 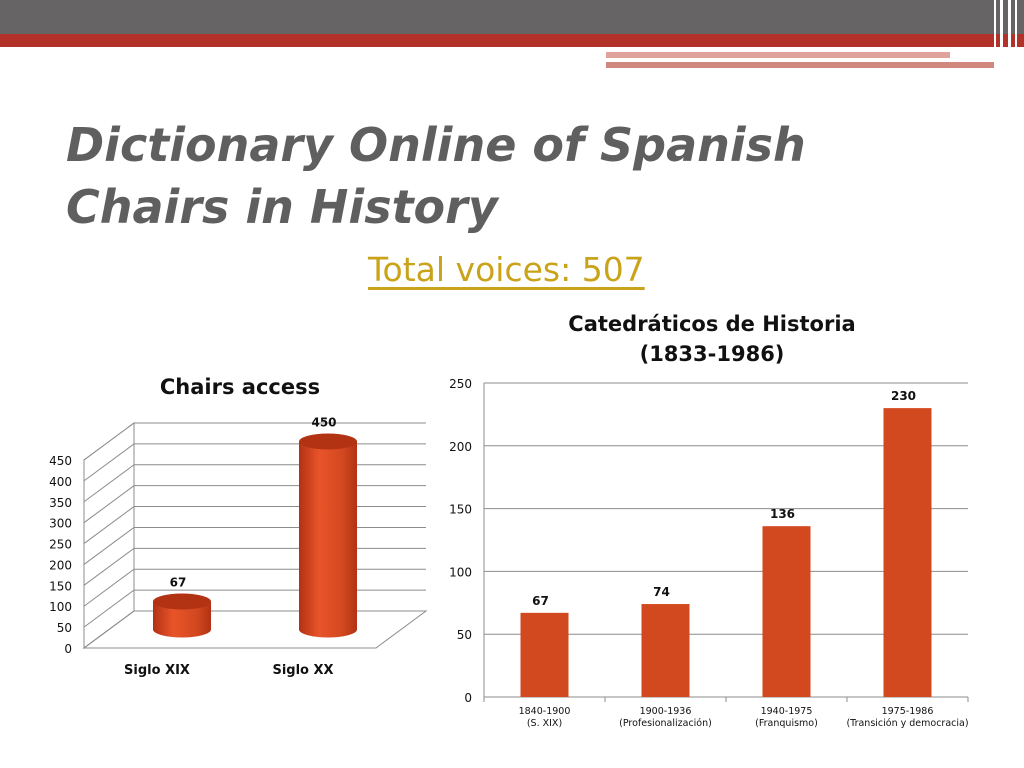 I want to click on y-tick-label: 400, so click(x=60, y=482).